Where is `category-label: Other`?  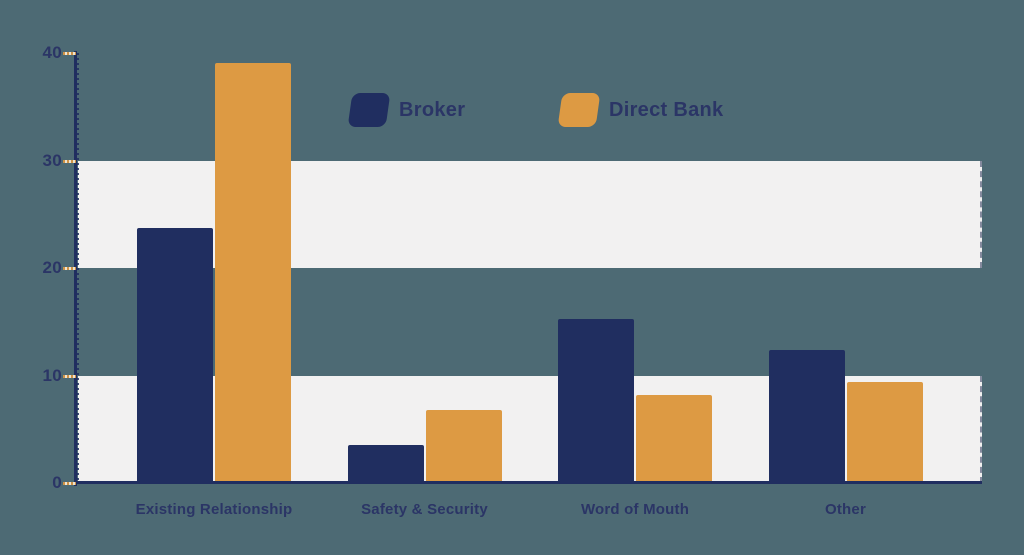 category-label: Other is located at coordinates (845, 509).